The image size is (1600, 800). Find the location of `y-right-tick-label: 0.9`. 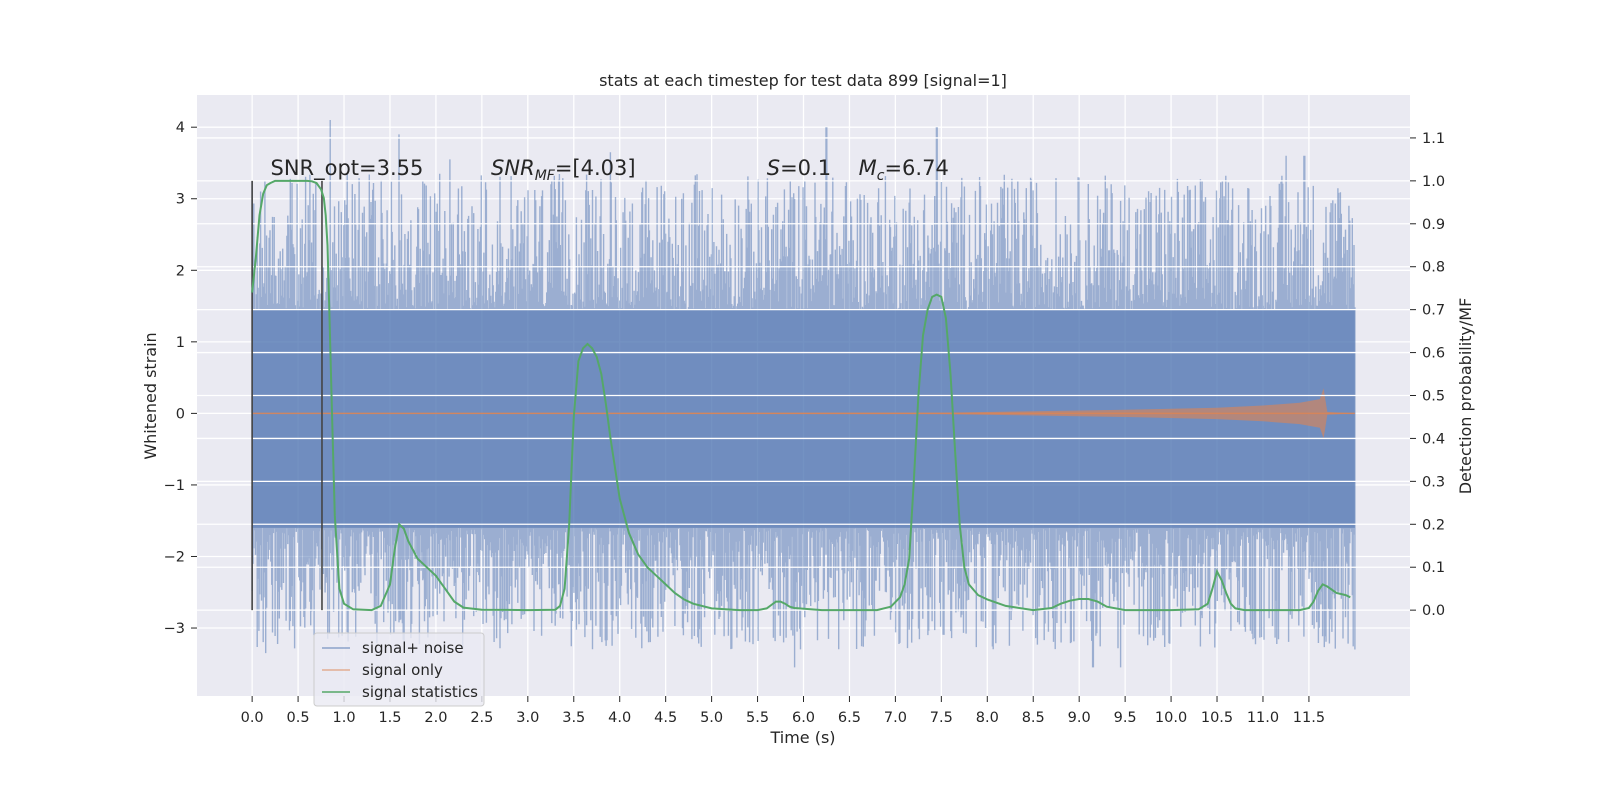

y-right-tick-label: 0.9 is located at coordinates (1433, 225).